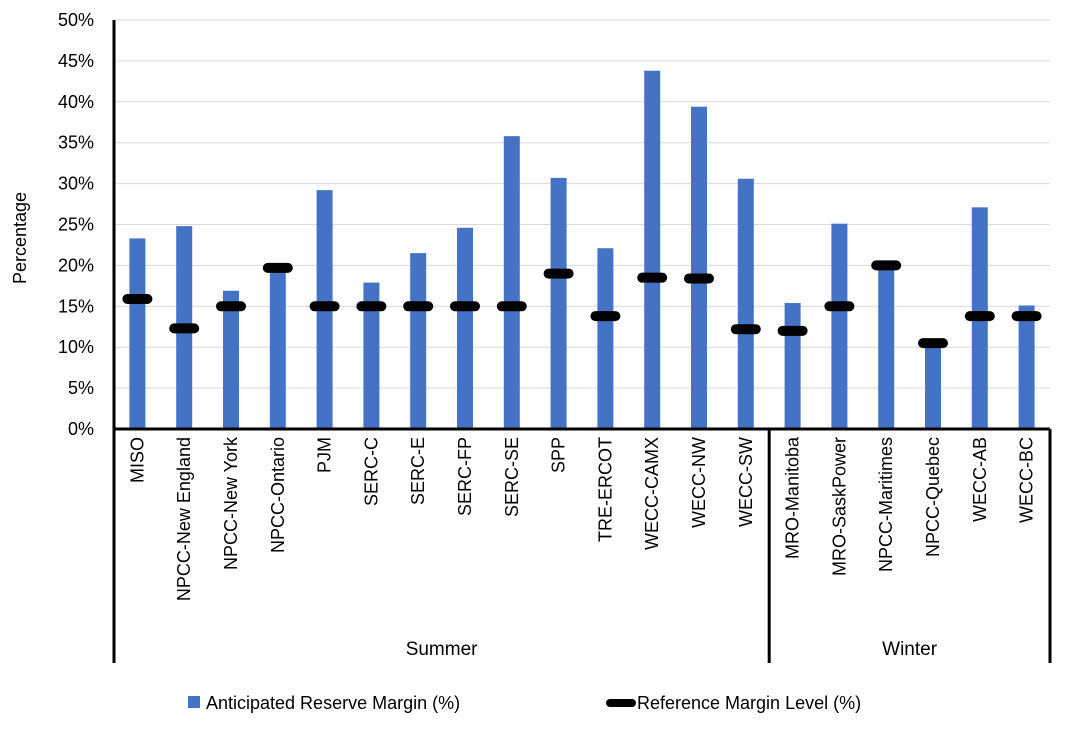 This screenshot has width=1074, height=729. I want to click on reference-marks, so click(582, 304).